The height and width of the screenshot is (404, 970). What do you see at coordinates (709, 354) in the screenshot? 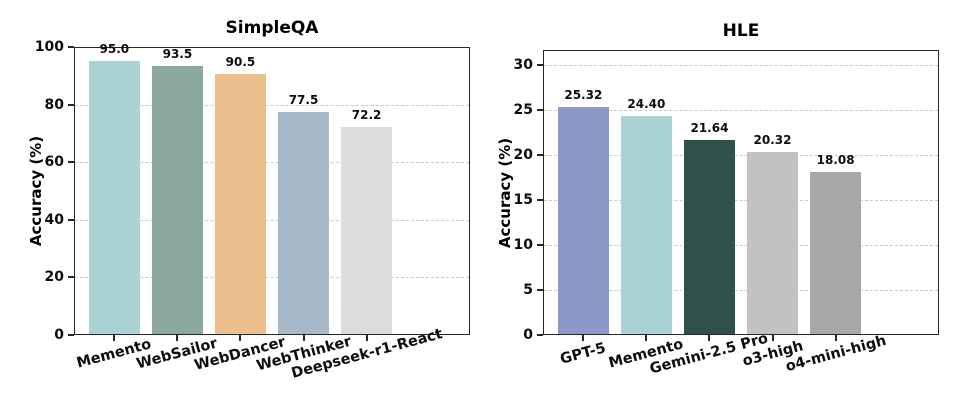
I see `x-tick-label-gemini-2-5-pro: Gemini-2.5 Pro` at bounding box center [709, 354].